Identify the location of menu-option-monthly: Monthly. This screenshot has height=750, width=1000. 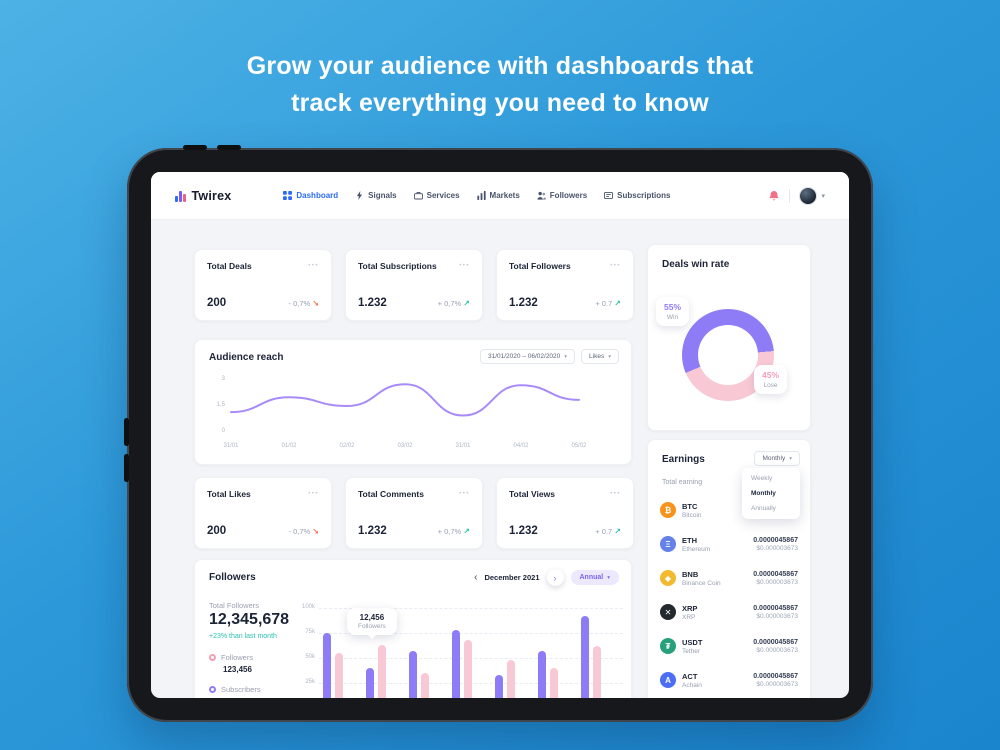
(763, 493).